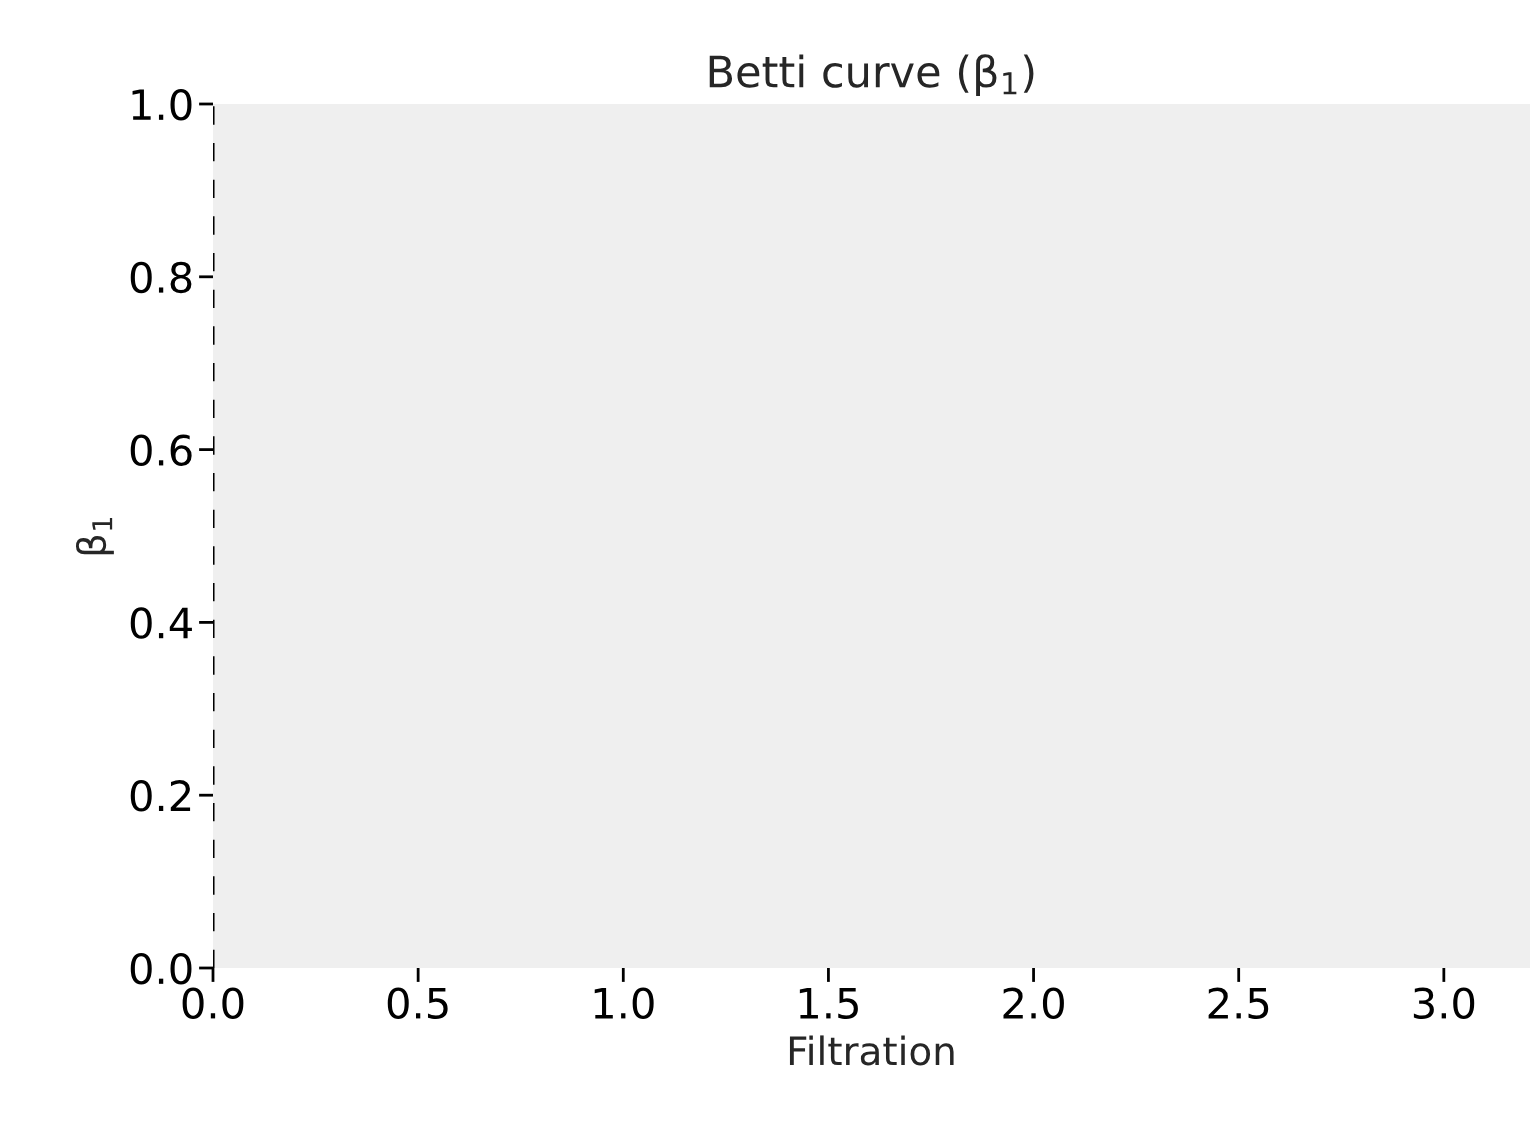 This screenshot has height=1123, width=1536. Describe the element at coordinates (871, 75) in the screenshot. I see `chart-title: Betti curve (β$_{1}$)` at that location.